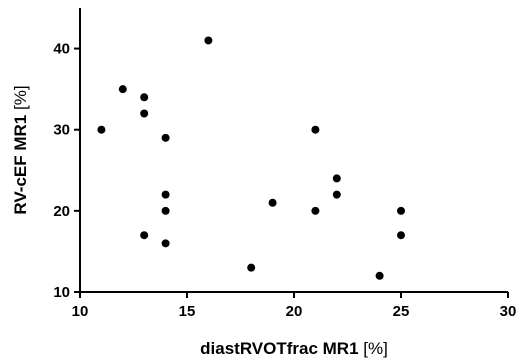  I want to click on x-tick-label: 10, so click(80, 311).